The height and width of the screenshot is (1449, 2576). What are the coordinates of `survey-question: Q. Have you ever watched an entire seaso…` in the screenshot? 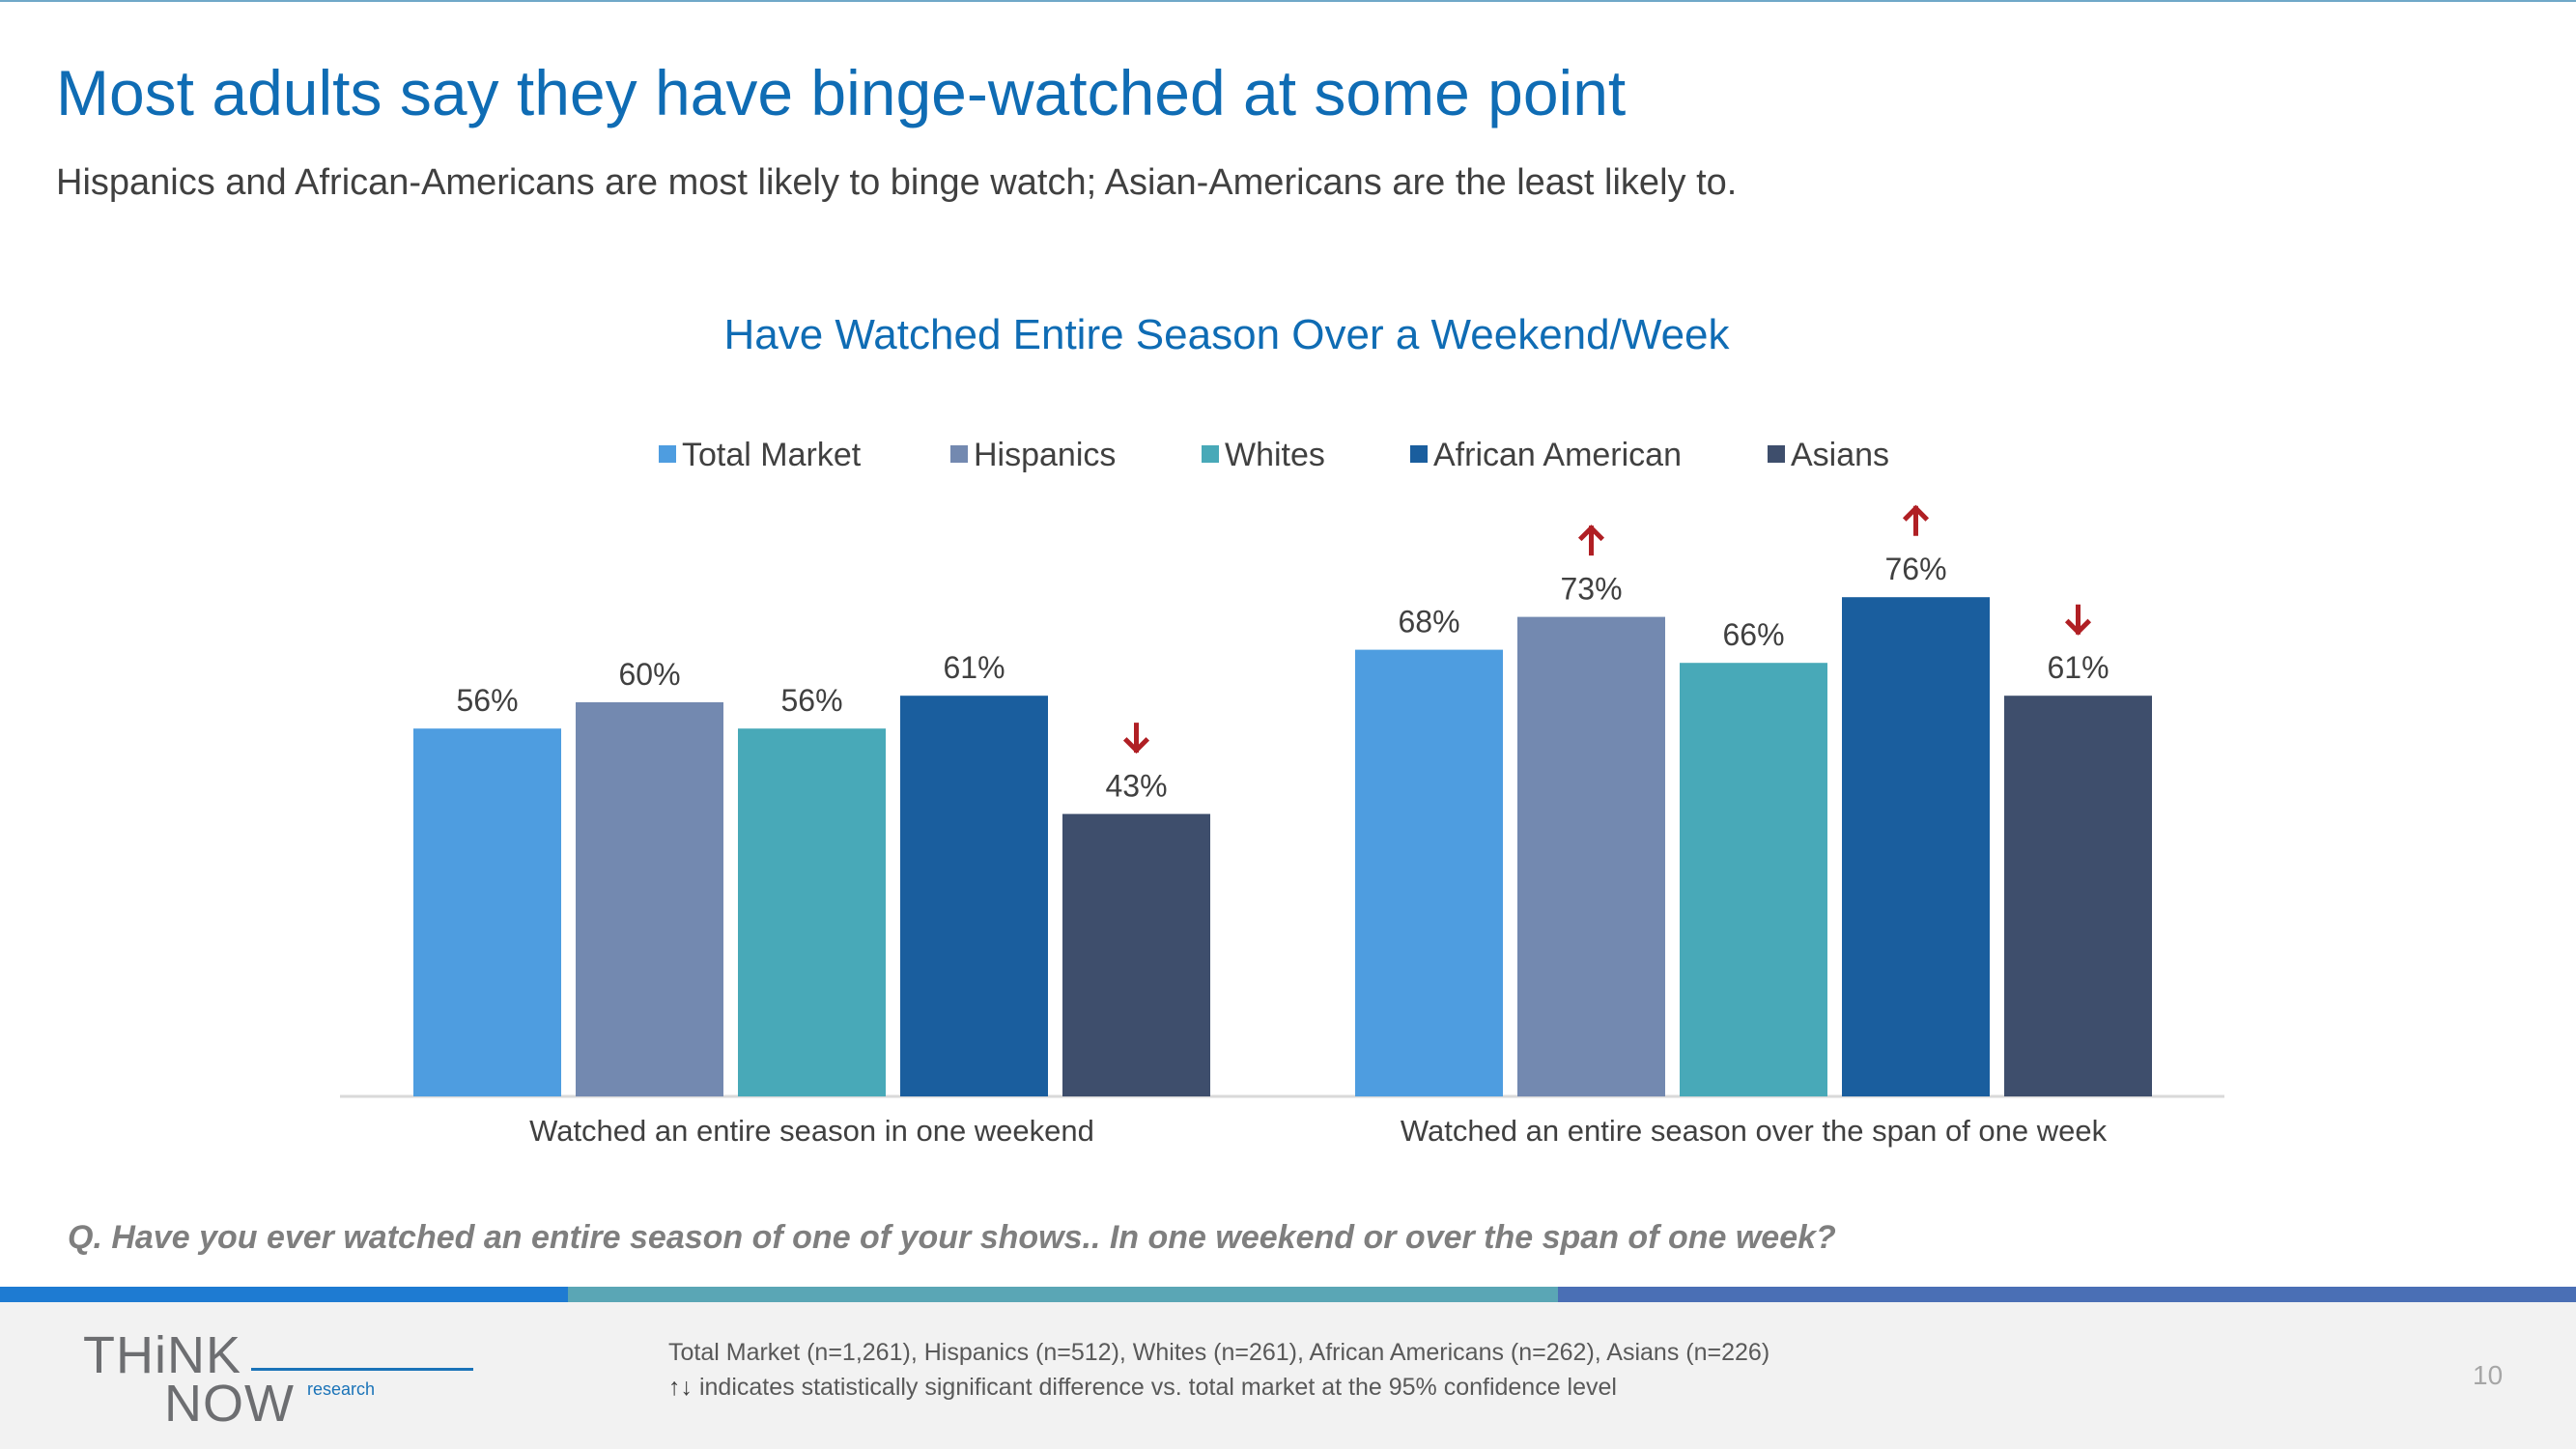 It's located at (952, 1237).